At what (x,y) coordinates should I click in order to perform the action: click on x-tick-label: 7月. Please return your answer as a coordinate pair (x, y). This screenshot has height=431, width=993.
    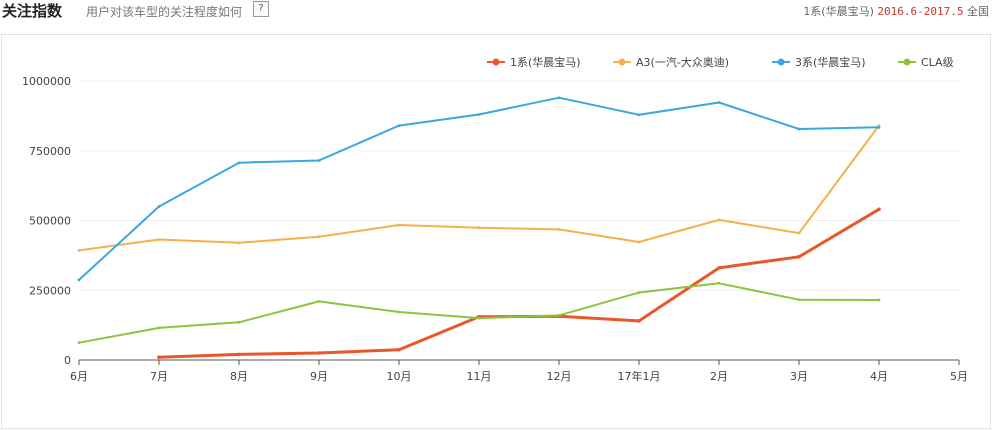
    Looking at the image, I should click on (159, 376).